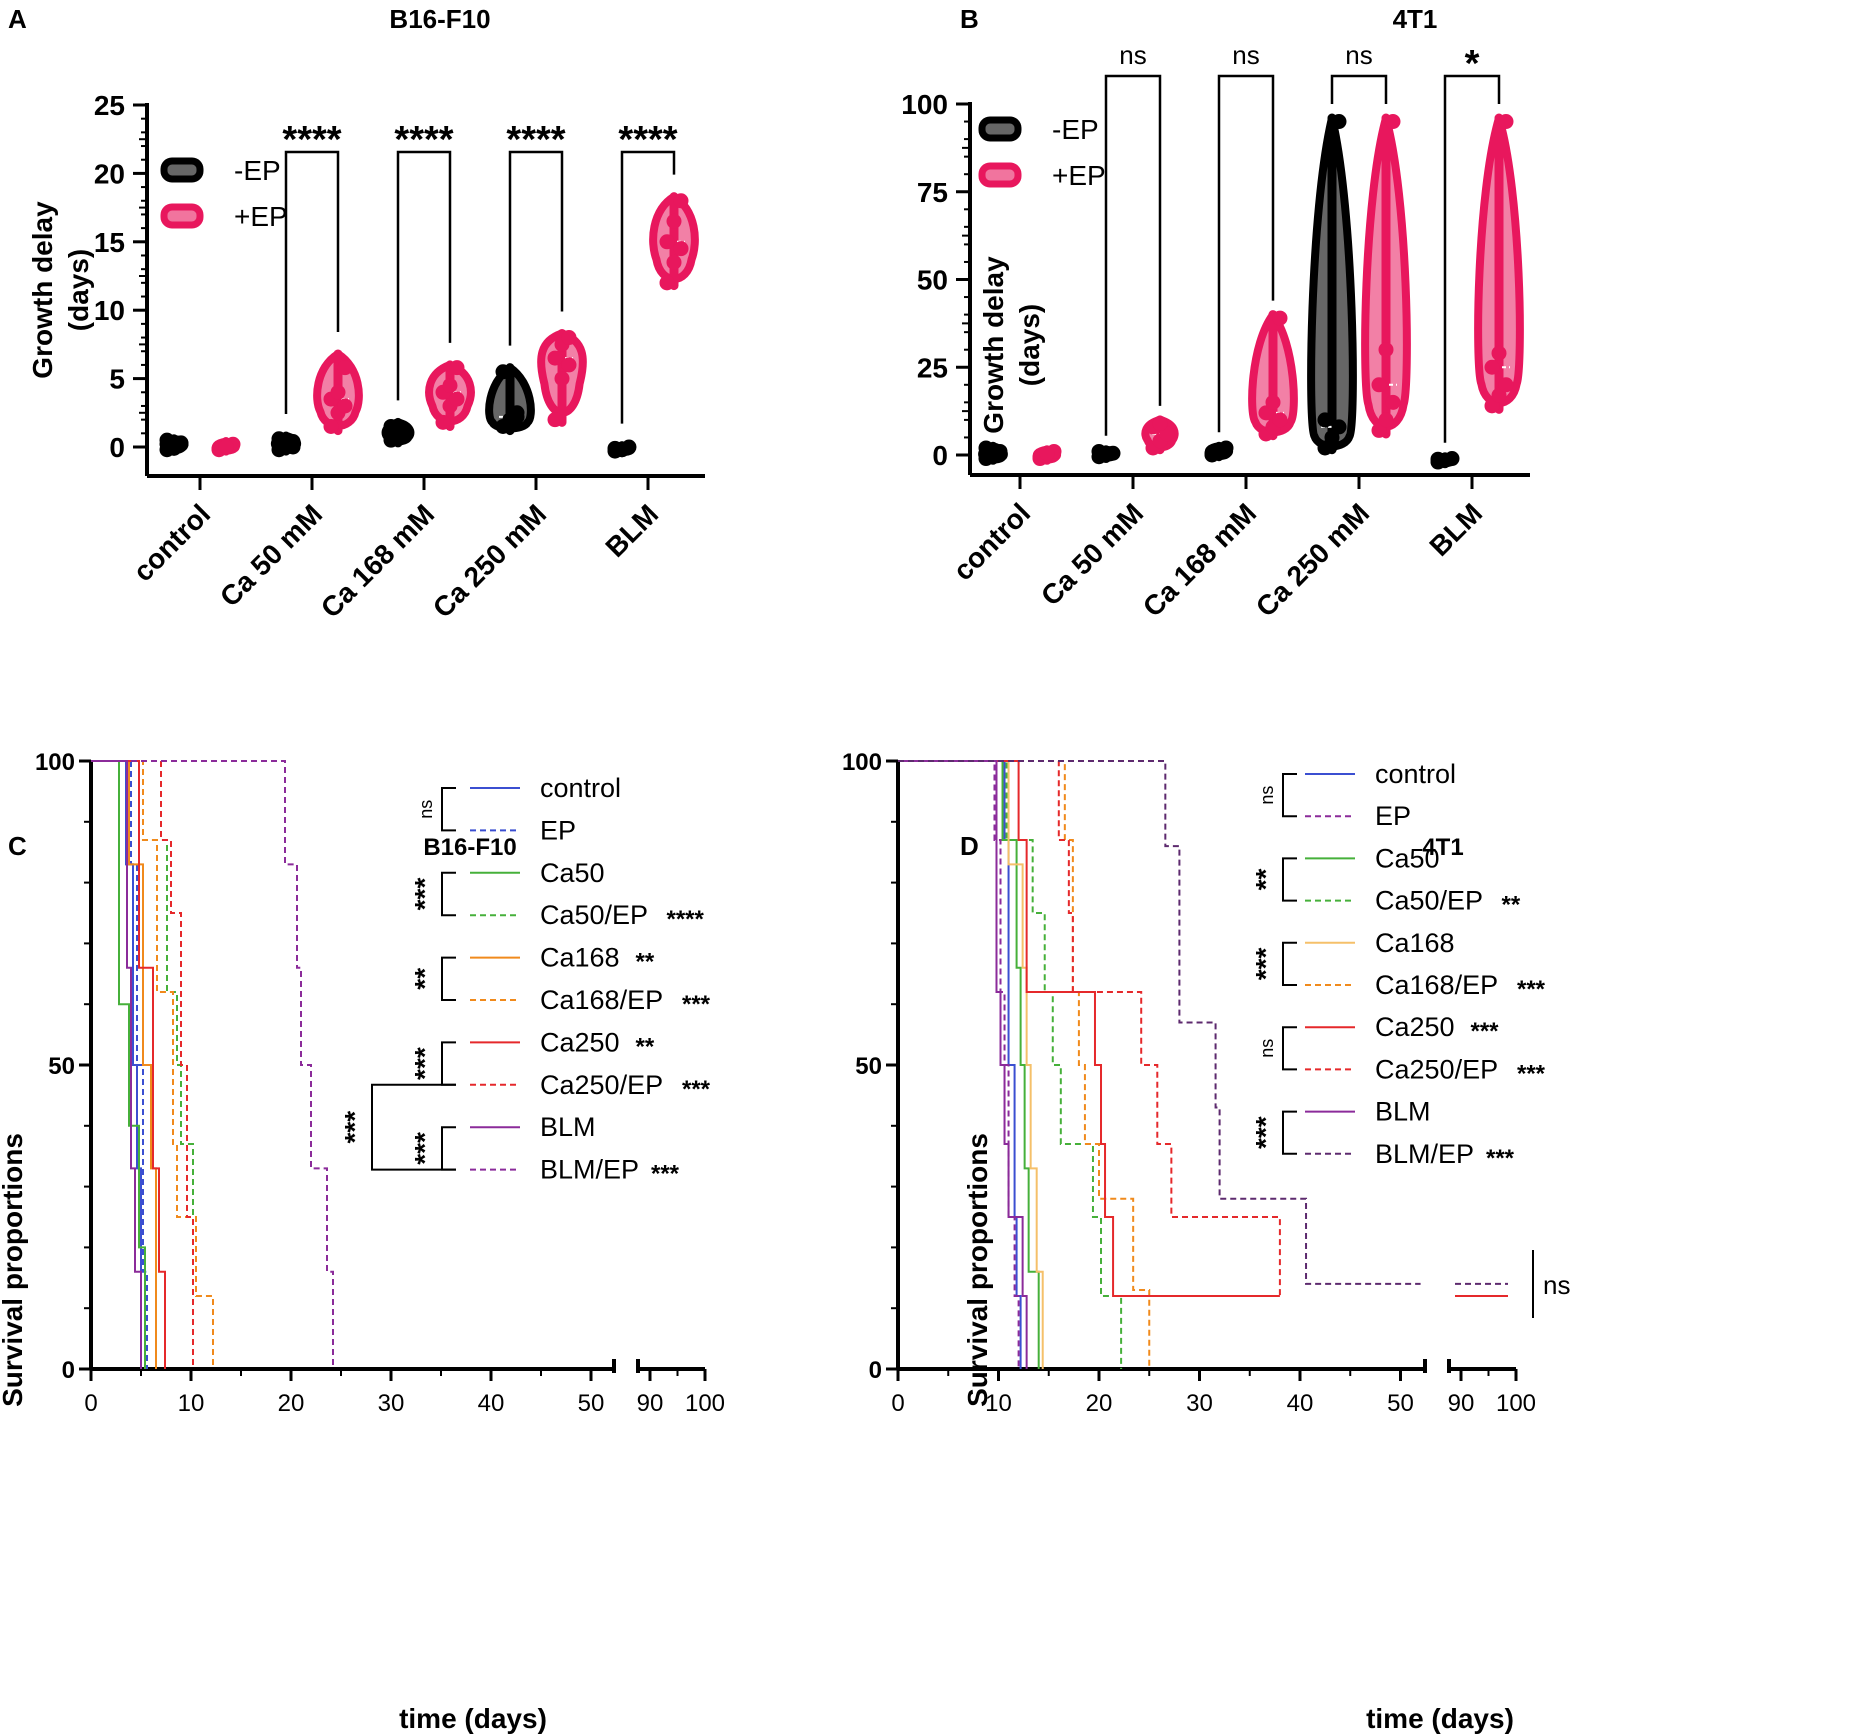 Image resolution: width=1869 pixels, height=1734 pixels. What do you see at coordinates (940, 455) in the screenshot?
I see `y-tick-label: 0` at bounding box center [940, 455].